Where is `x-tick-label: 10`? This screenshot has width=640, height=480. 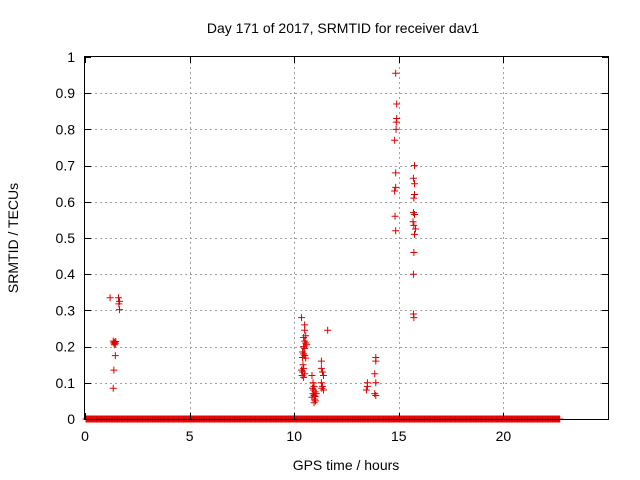
x-tick-label: 10 is located at coordinates (294, 436).